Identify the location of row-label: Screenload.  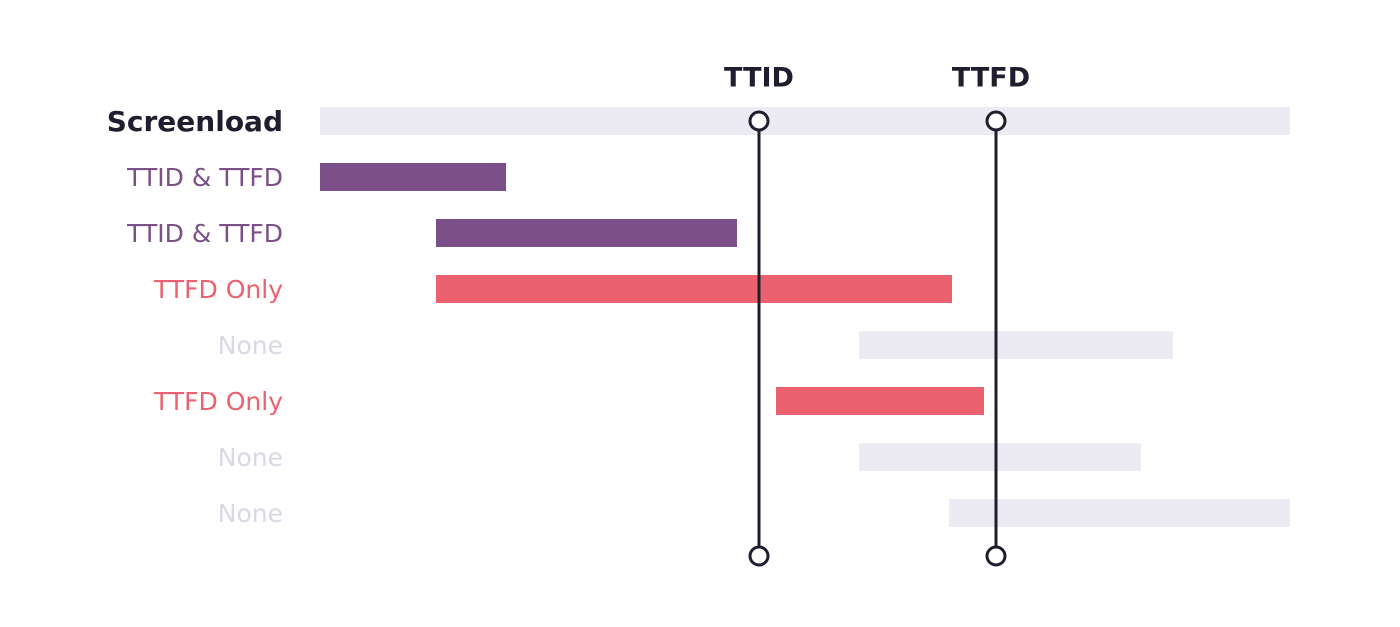
(195, 121).